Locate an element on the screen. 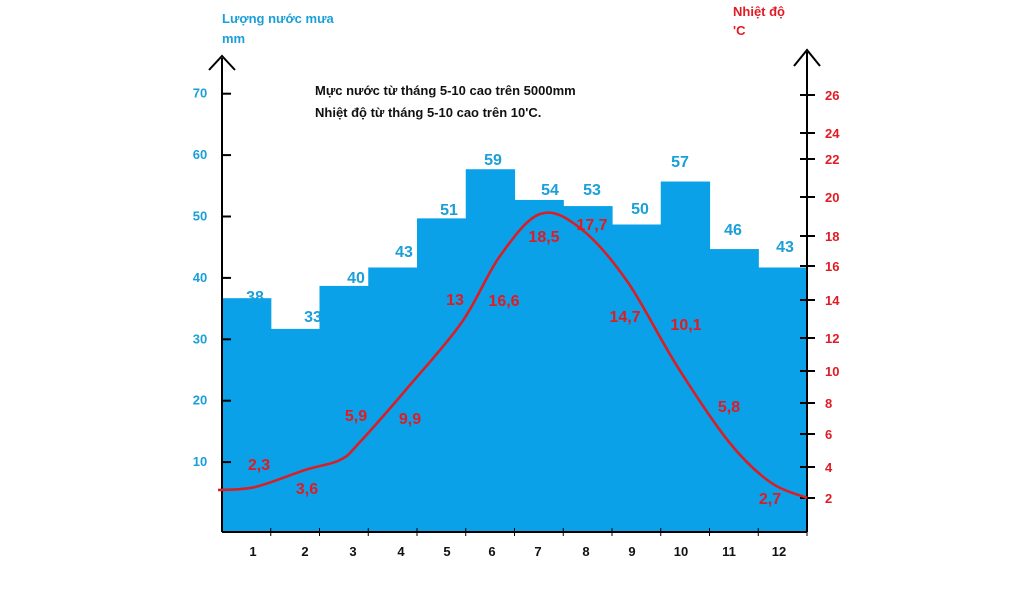 The width and height of the screenshot is (1024, 614). x-label-1: 1 is located at coordinates (252, 551).